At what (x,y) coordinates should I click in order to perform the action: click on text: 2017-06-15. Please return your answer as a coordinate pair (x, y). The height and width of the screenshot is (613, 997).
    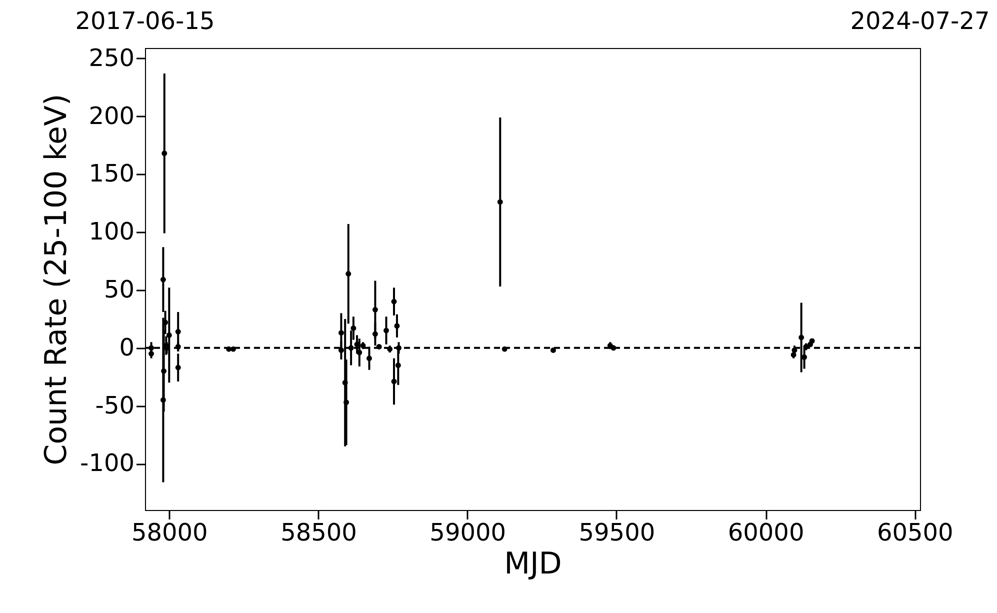
    Looking at the image, I should click on (145, 21).